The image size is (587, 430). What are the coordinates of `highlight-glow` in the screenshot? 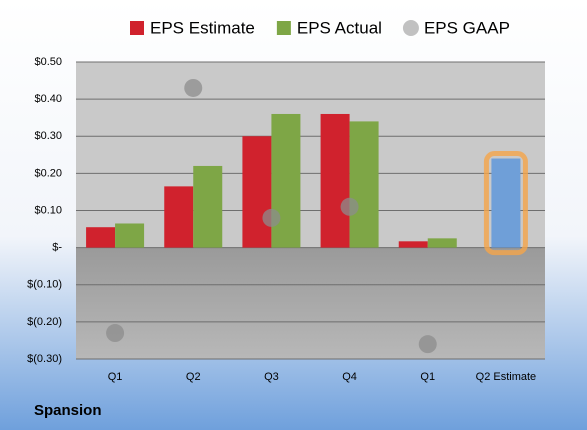 It's located at (505, 203).